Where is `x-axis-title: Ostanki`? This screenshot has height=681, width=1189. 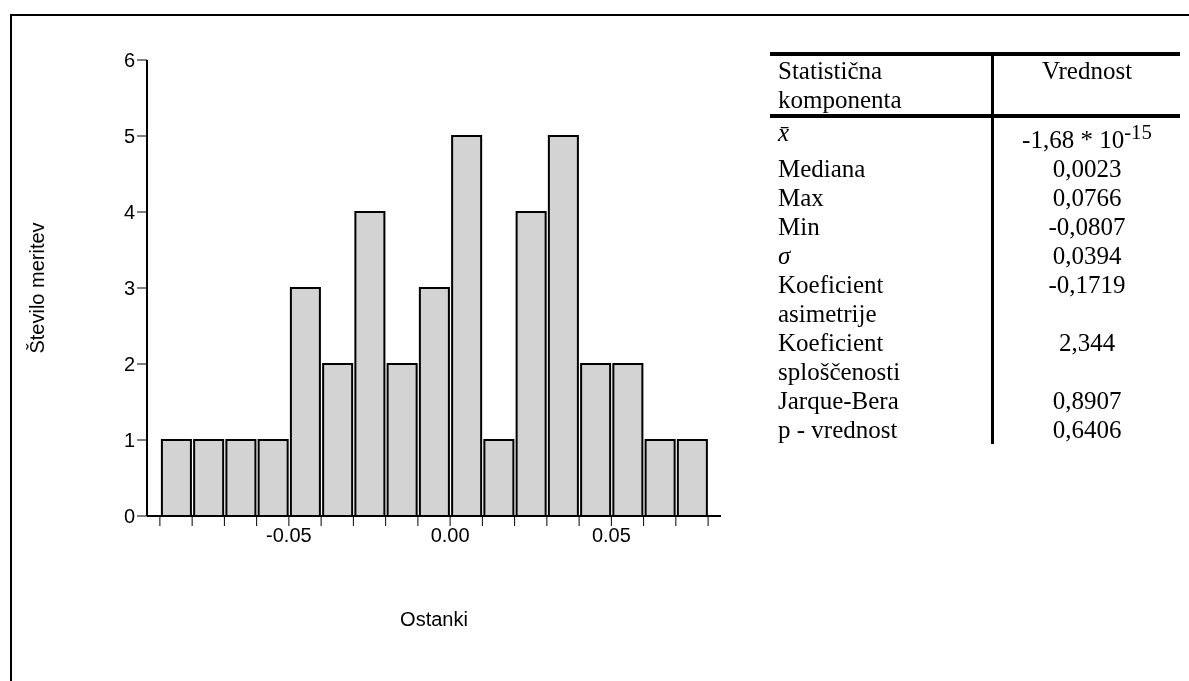
x-axis-title: Ostanki is located at coordinates (434, 619).